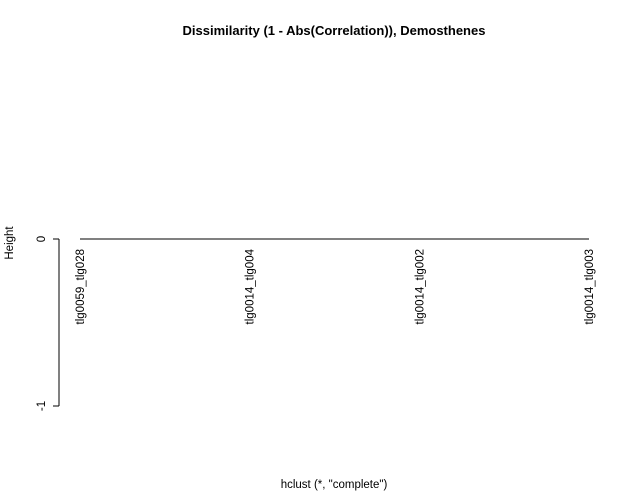 The image size is (640, 493). Describe the element at coordinates (420, 286) in the screenshot. I see `leaf-label: tlg0014_tlg002` at that location.